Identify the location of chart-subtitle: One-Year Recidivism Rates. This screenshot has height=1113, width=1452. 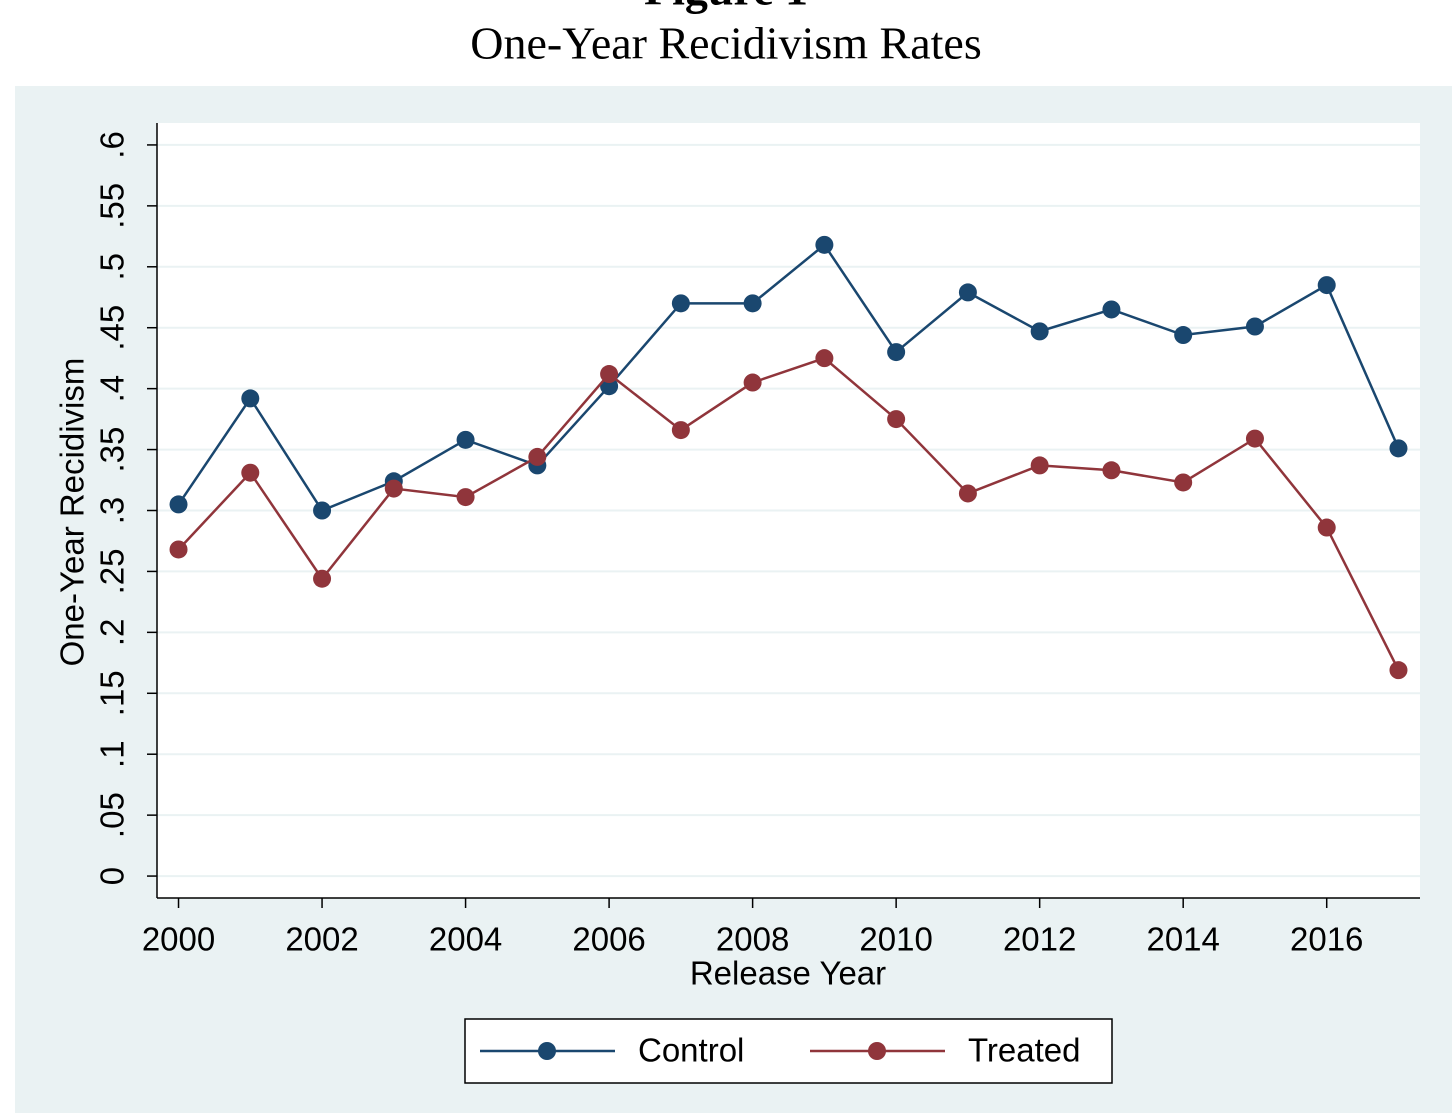
(725, 43).